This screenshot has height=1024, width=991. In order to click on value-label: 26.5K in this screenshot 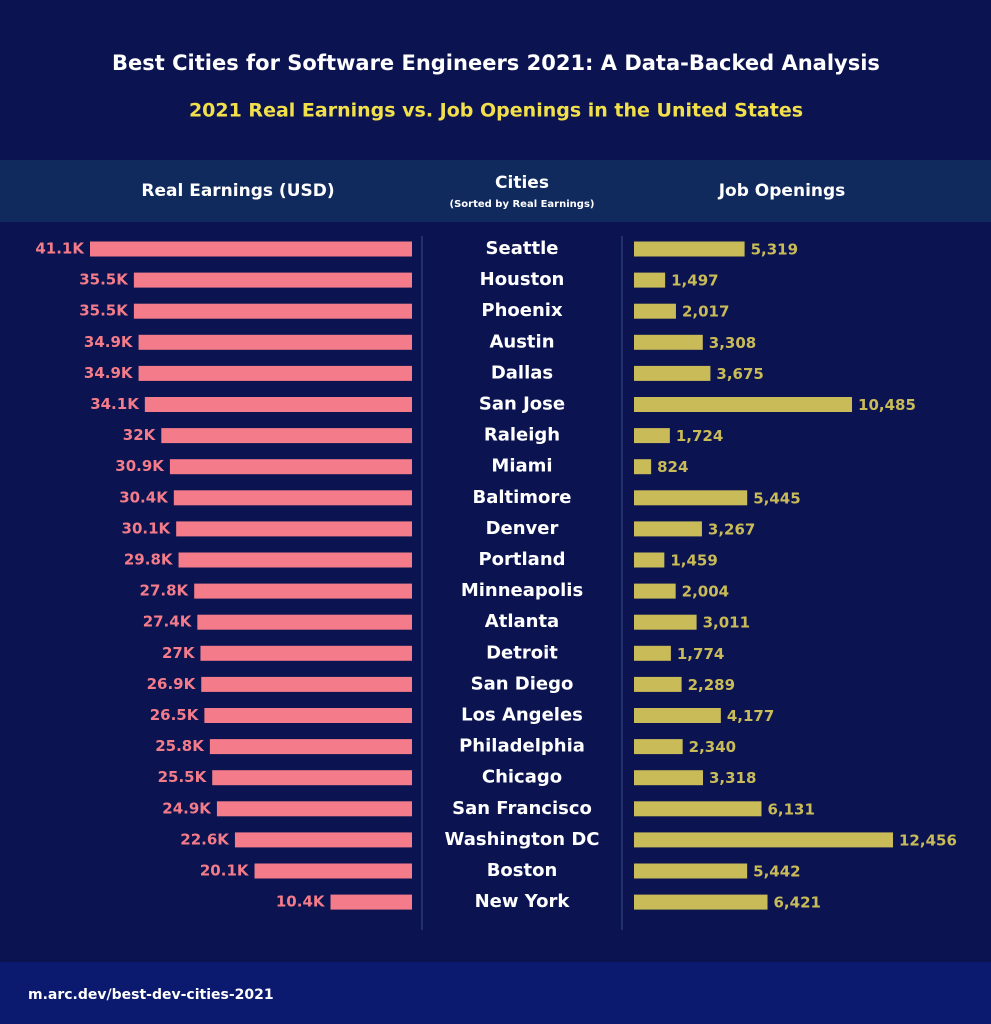, I will do `click(175, 715)`.